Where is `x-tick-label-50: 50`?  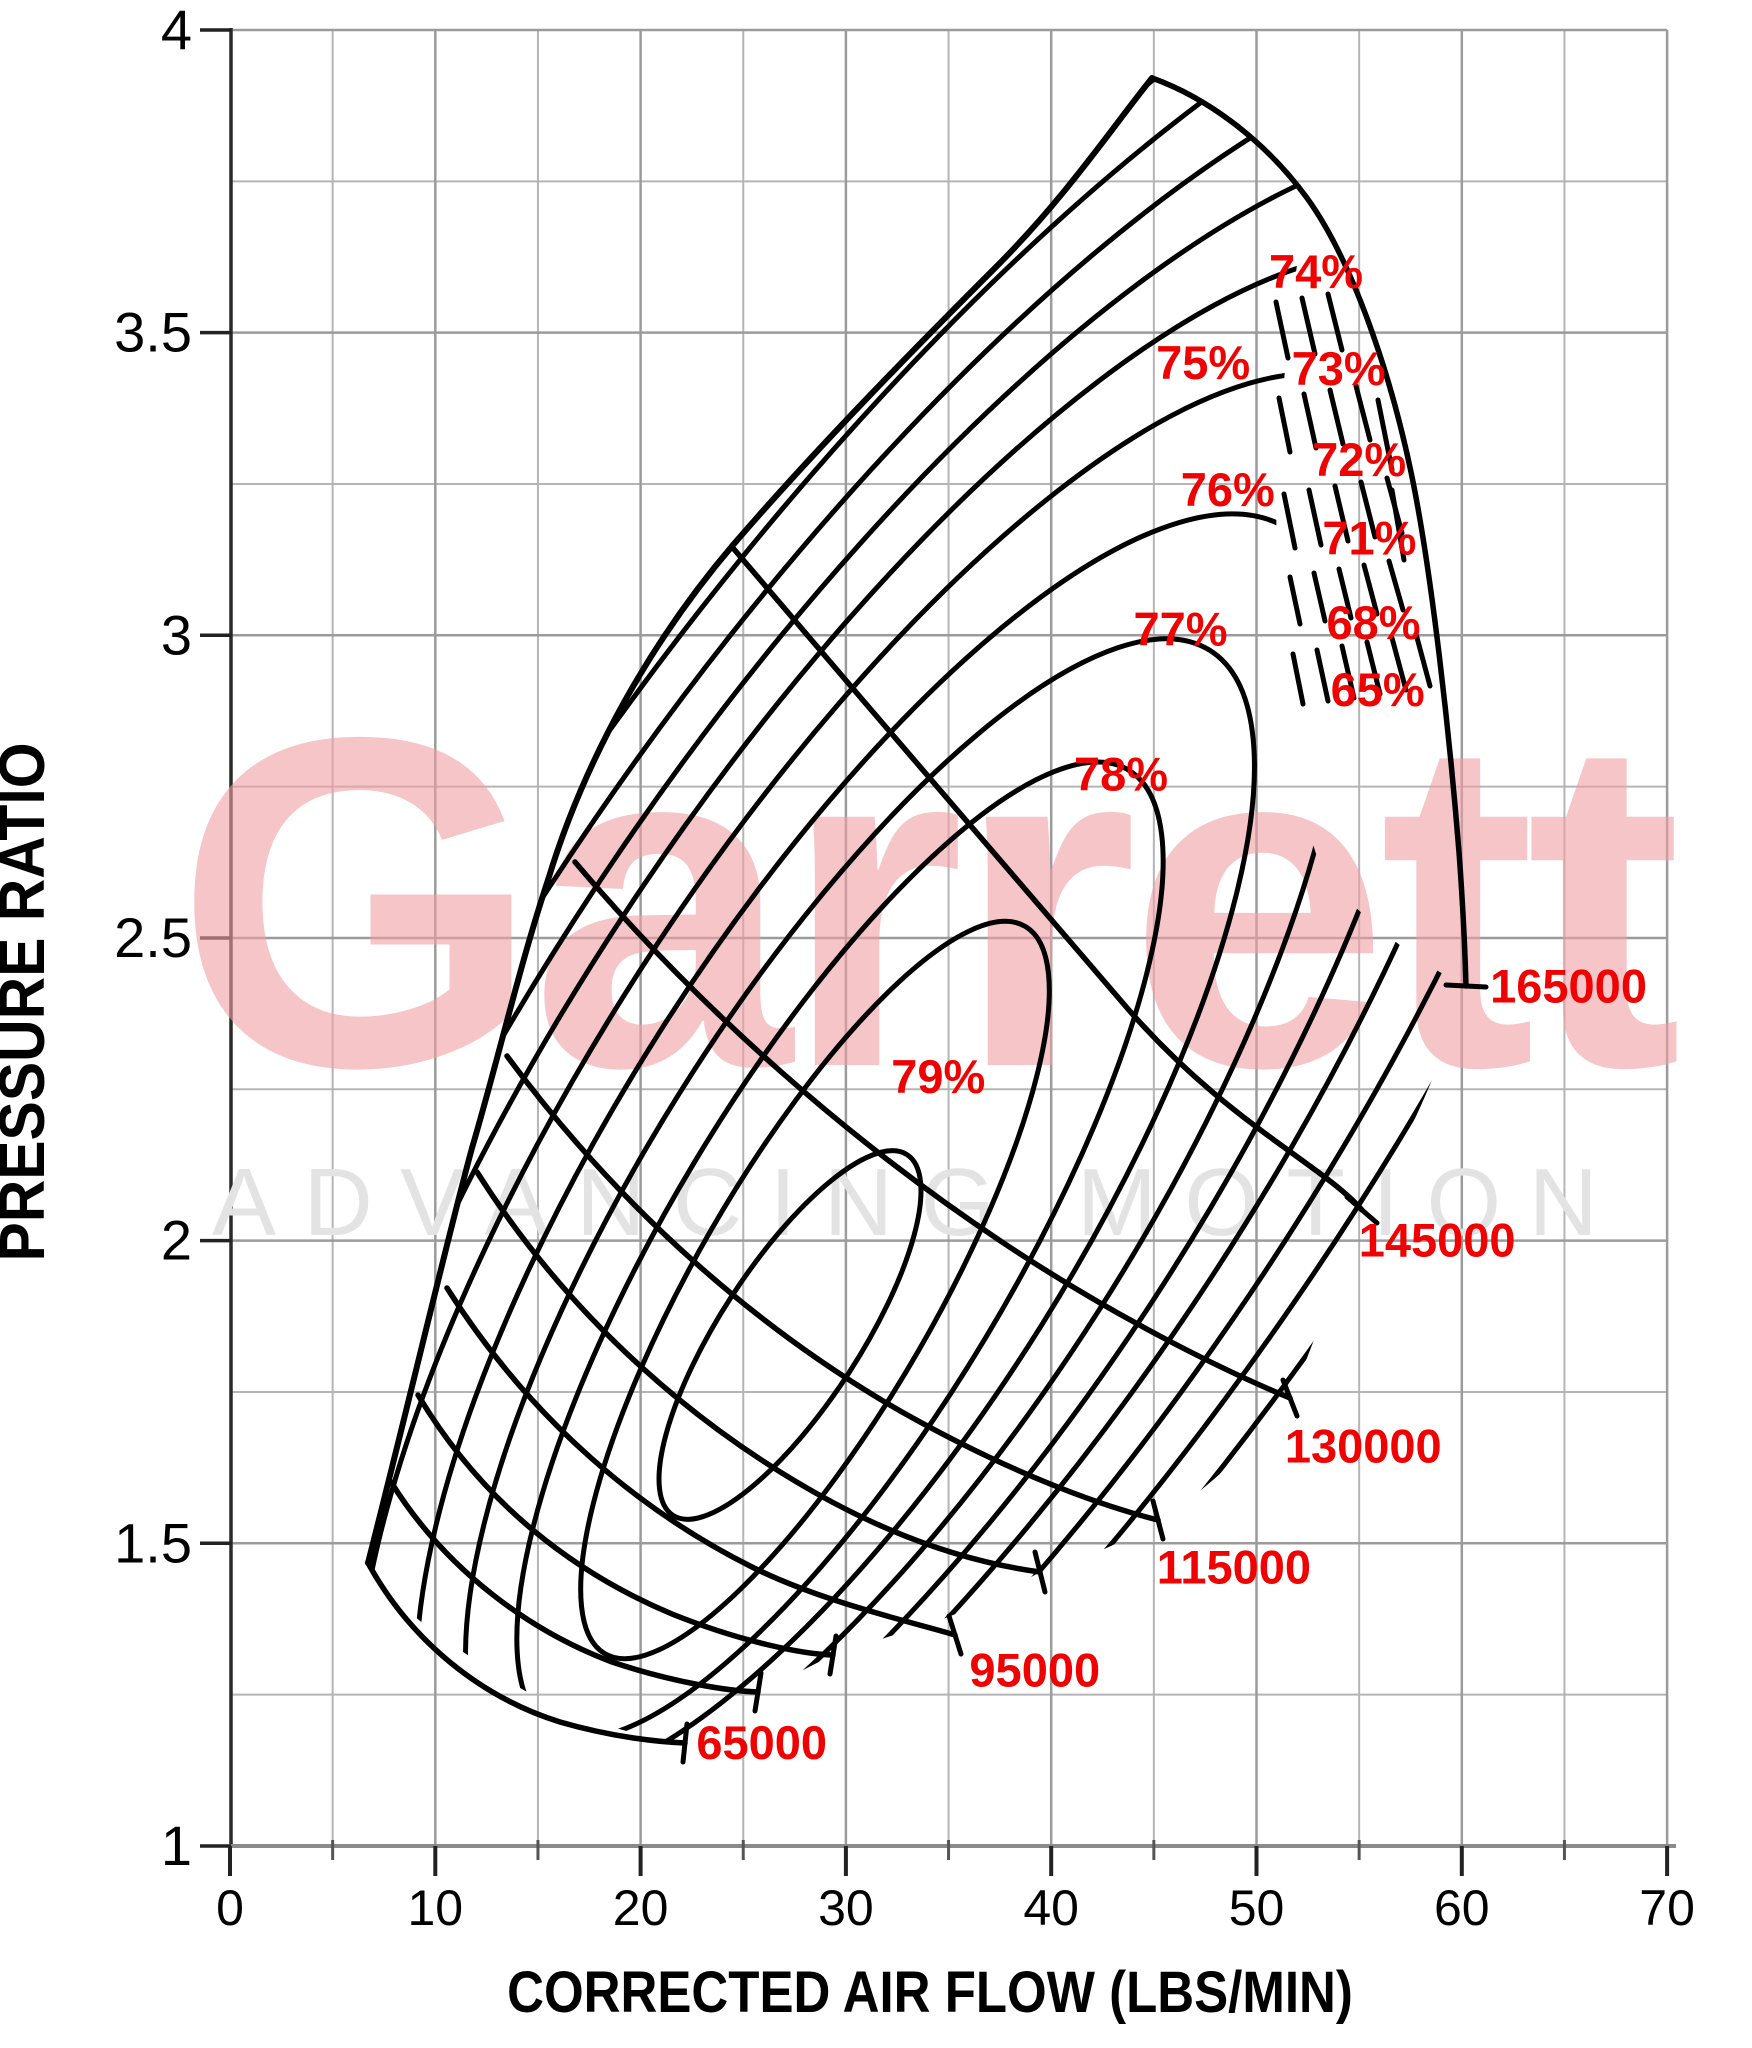
x-tick-label-50: 50 is located at coordinates (1257, 1908).